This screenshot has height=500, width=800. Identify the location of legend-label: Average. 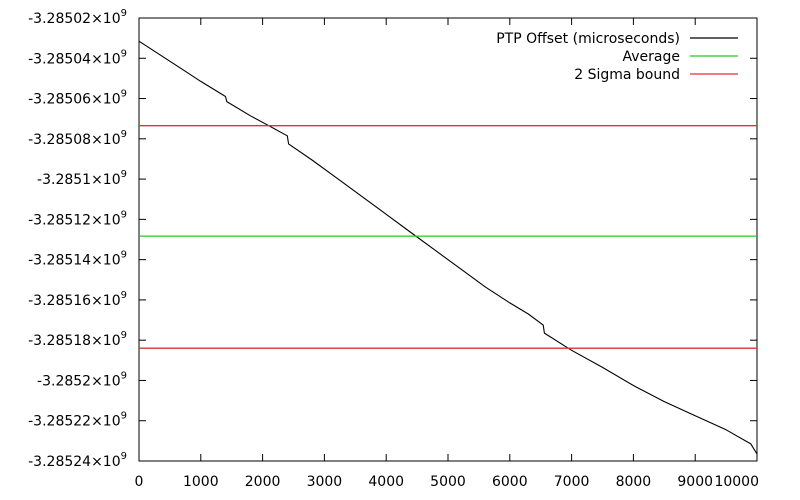
(652, 57).